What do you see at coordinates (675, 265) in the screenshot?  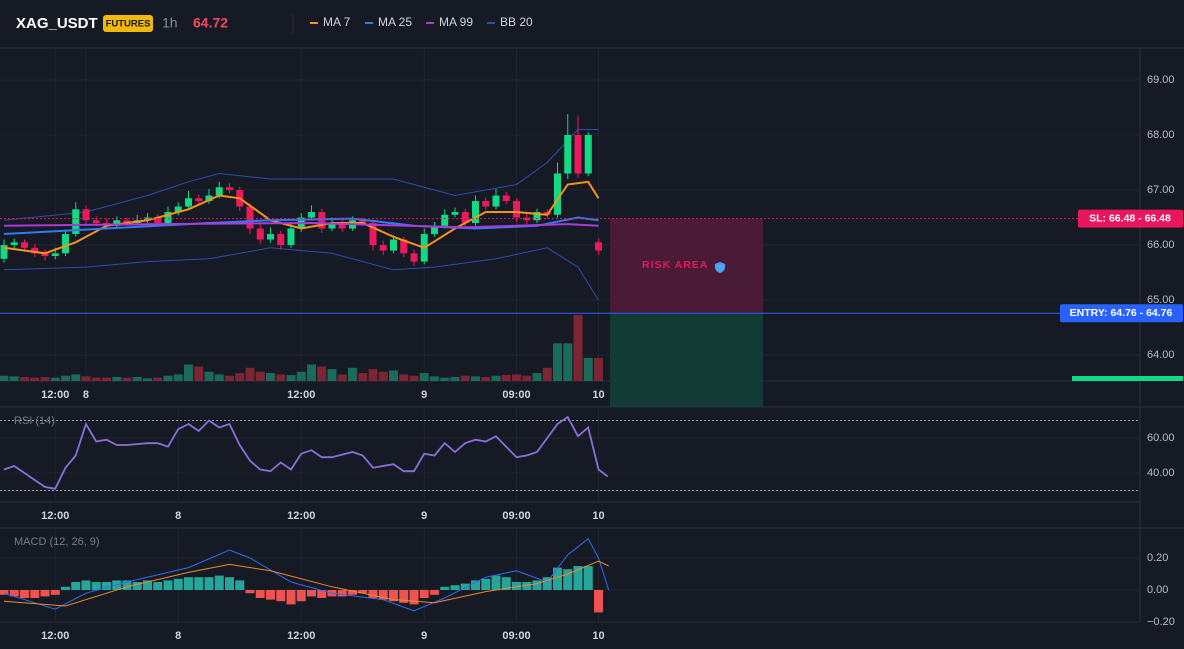 I see `risk-area-label: RISK AREA` at bounding box center [675, 265].